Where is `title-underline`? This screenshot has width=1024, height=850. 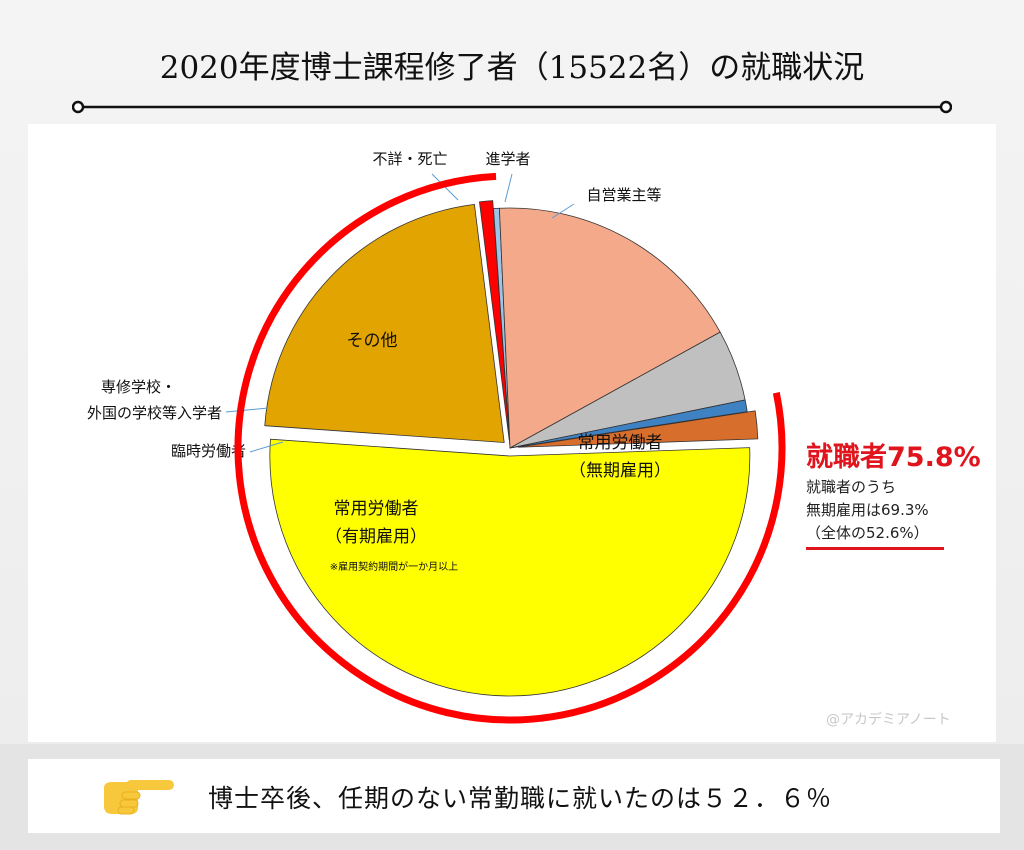 title-underline is located at coordinates (512, 107).